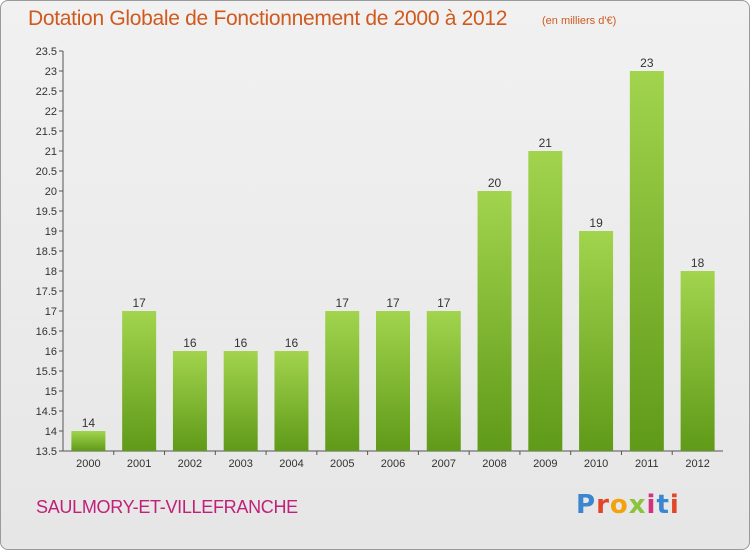 This screenshot has height=550, width=750. I want to click on y-tick-label: 16, so click(51, 352).